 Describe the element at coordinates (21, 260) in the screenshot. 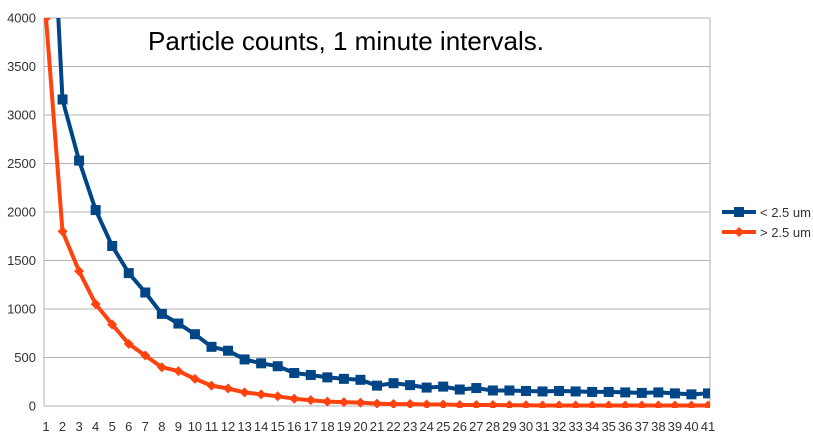

I see `y-tick-label: 1500` at that location.